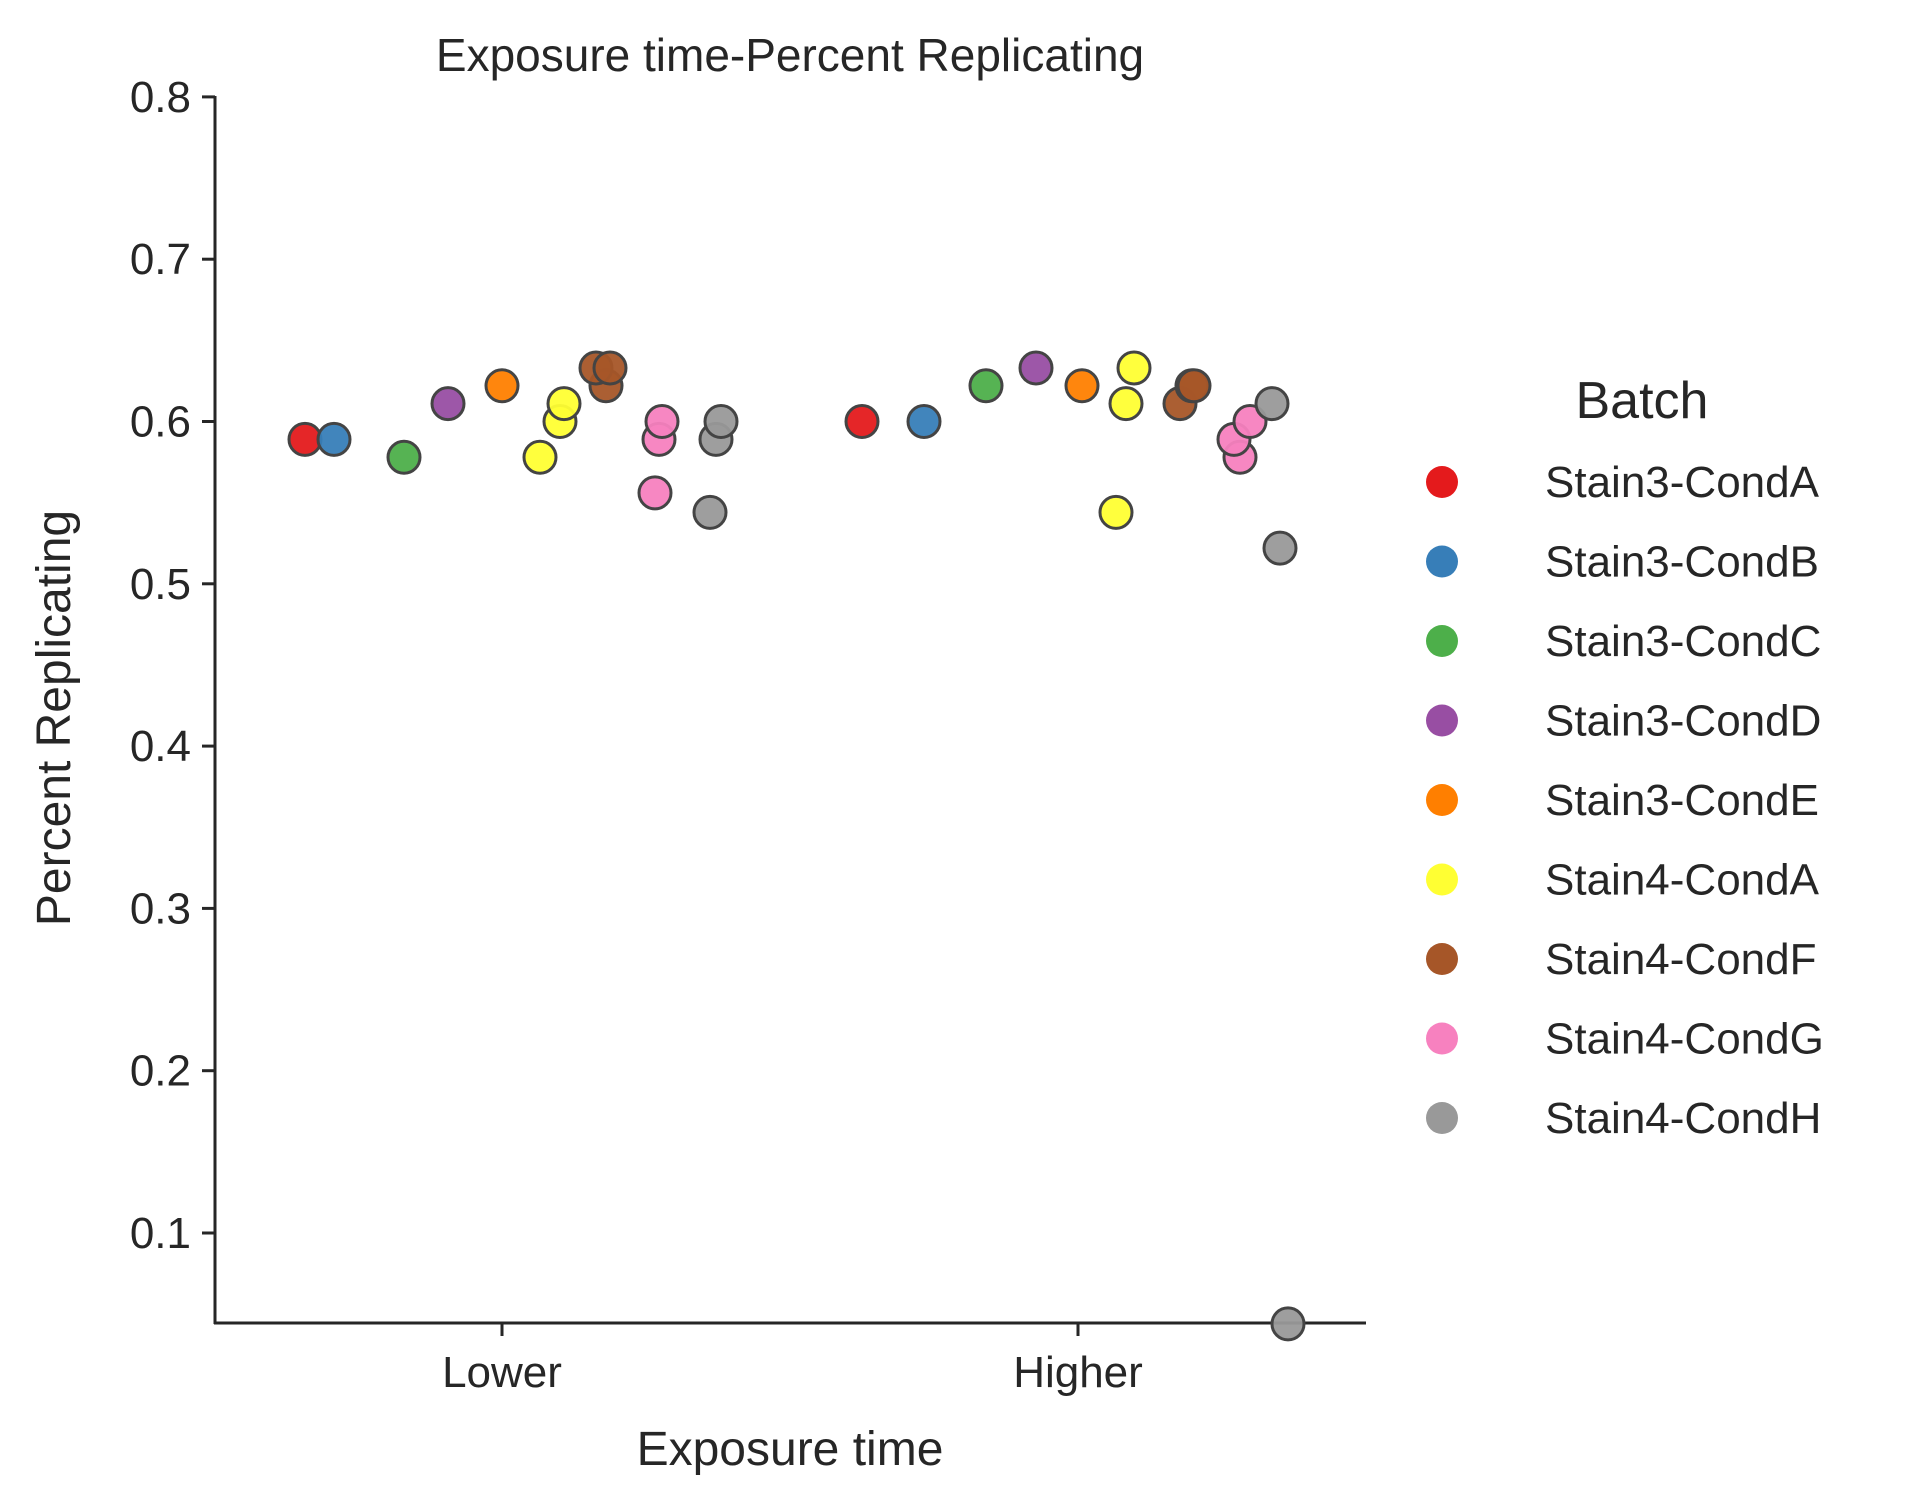 This screenshot has width=1921, height=1500. I want to click on y-tick-label: 0.5, so click(160, 584).